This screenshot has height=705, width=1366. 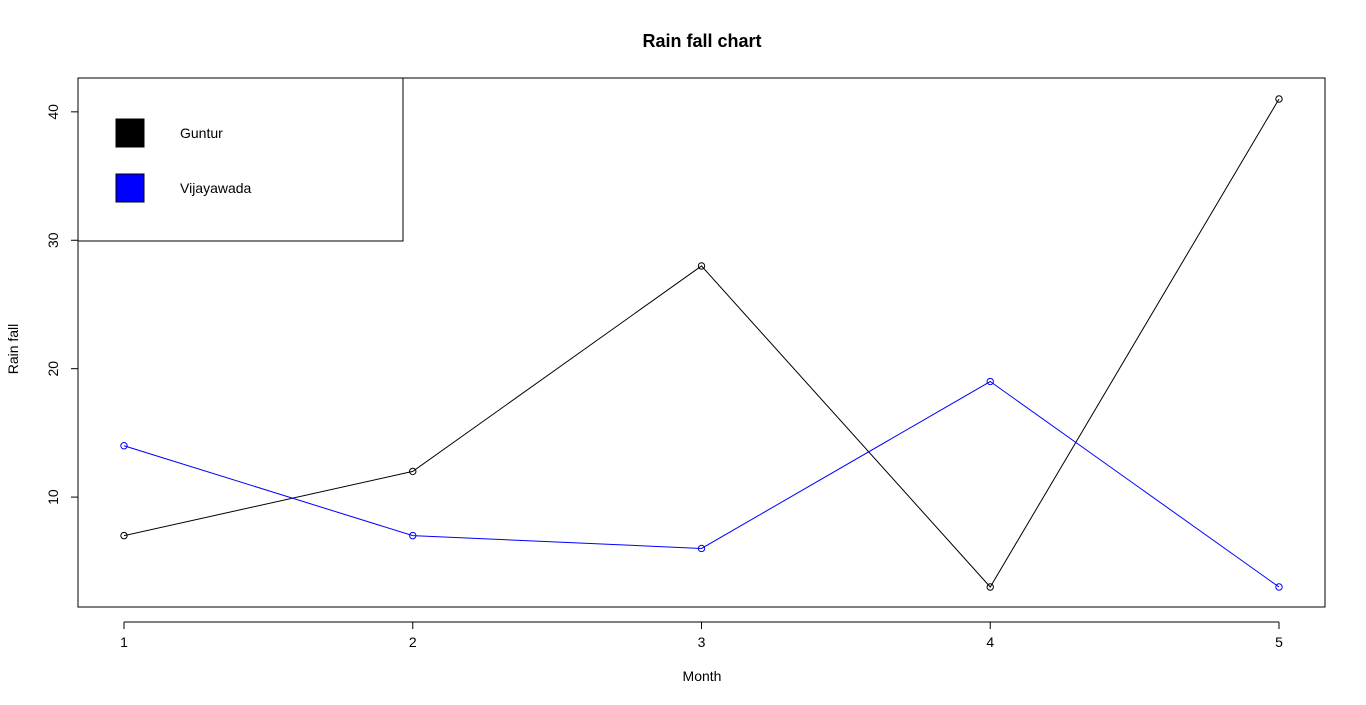 I want to click on y-tick-label: 30, so click(x=53, y=240).